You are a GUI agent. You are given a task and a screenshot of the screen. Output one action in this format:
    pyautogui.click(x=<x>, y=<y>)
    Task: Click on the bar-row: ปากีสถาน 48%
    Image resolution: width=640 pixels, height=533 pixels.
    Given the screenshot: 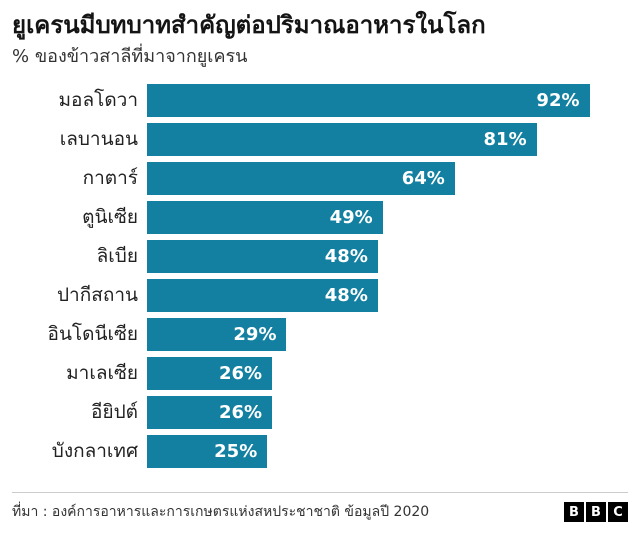 What is the action you would take?
    pyautogui.click(x=320, y=295)
    